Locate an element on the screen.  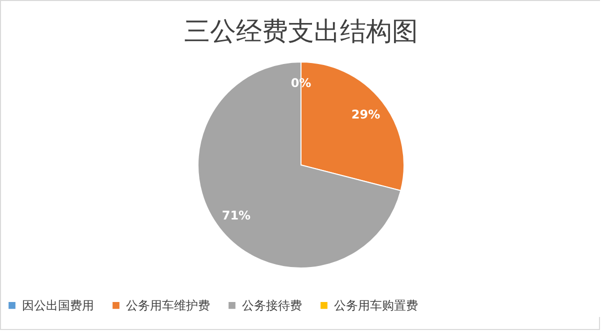
legend-label: 公务接待费 is located at coordinates (272, 305).